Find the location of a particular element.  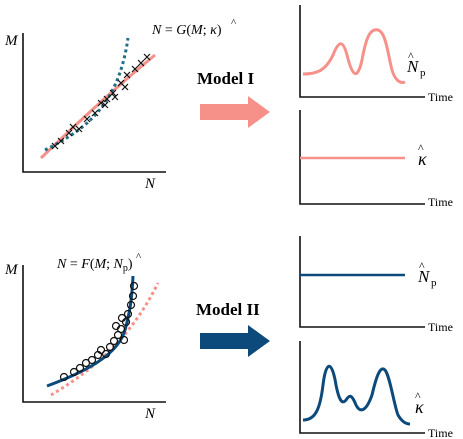

model-2-label: Model II is located at coordinates (228, 309).